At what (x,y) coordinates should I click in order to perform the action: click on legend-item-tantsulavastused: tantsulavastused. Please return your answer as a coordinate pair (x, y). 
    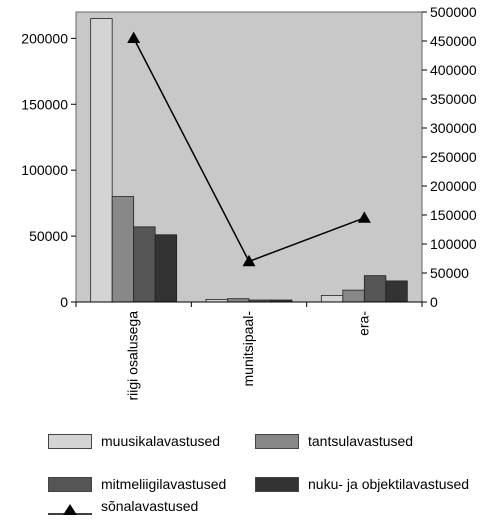
    Looking at the image, I should click on (334, 441).